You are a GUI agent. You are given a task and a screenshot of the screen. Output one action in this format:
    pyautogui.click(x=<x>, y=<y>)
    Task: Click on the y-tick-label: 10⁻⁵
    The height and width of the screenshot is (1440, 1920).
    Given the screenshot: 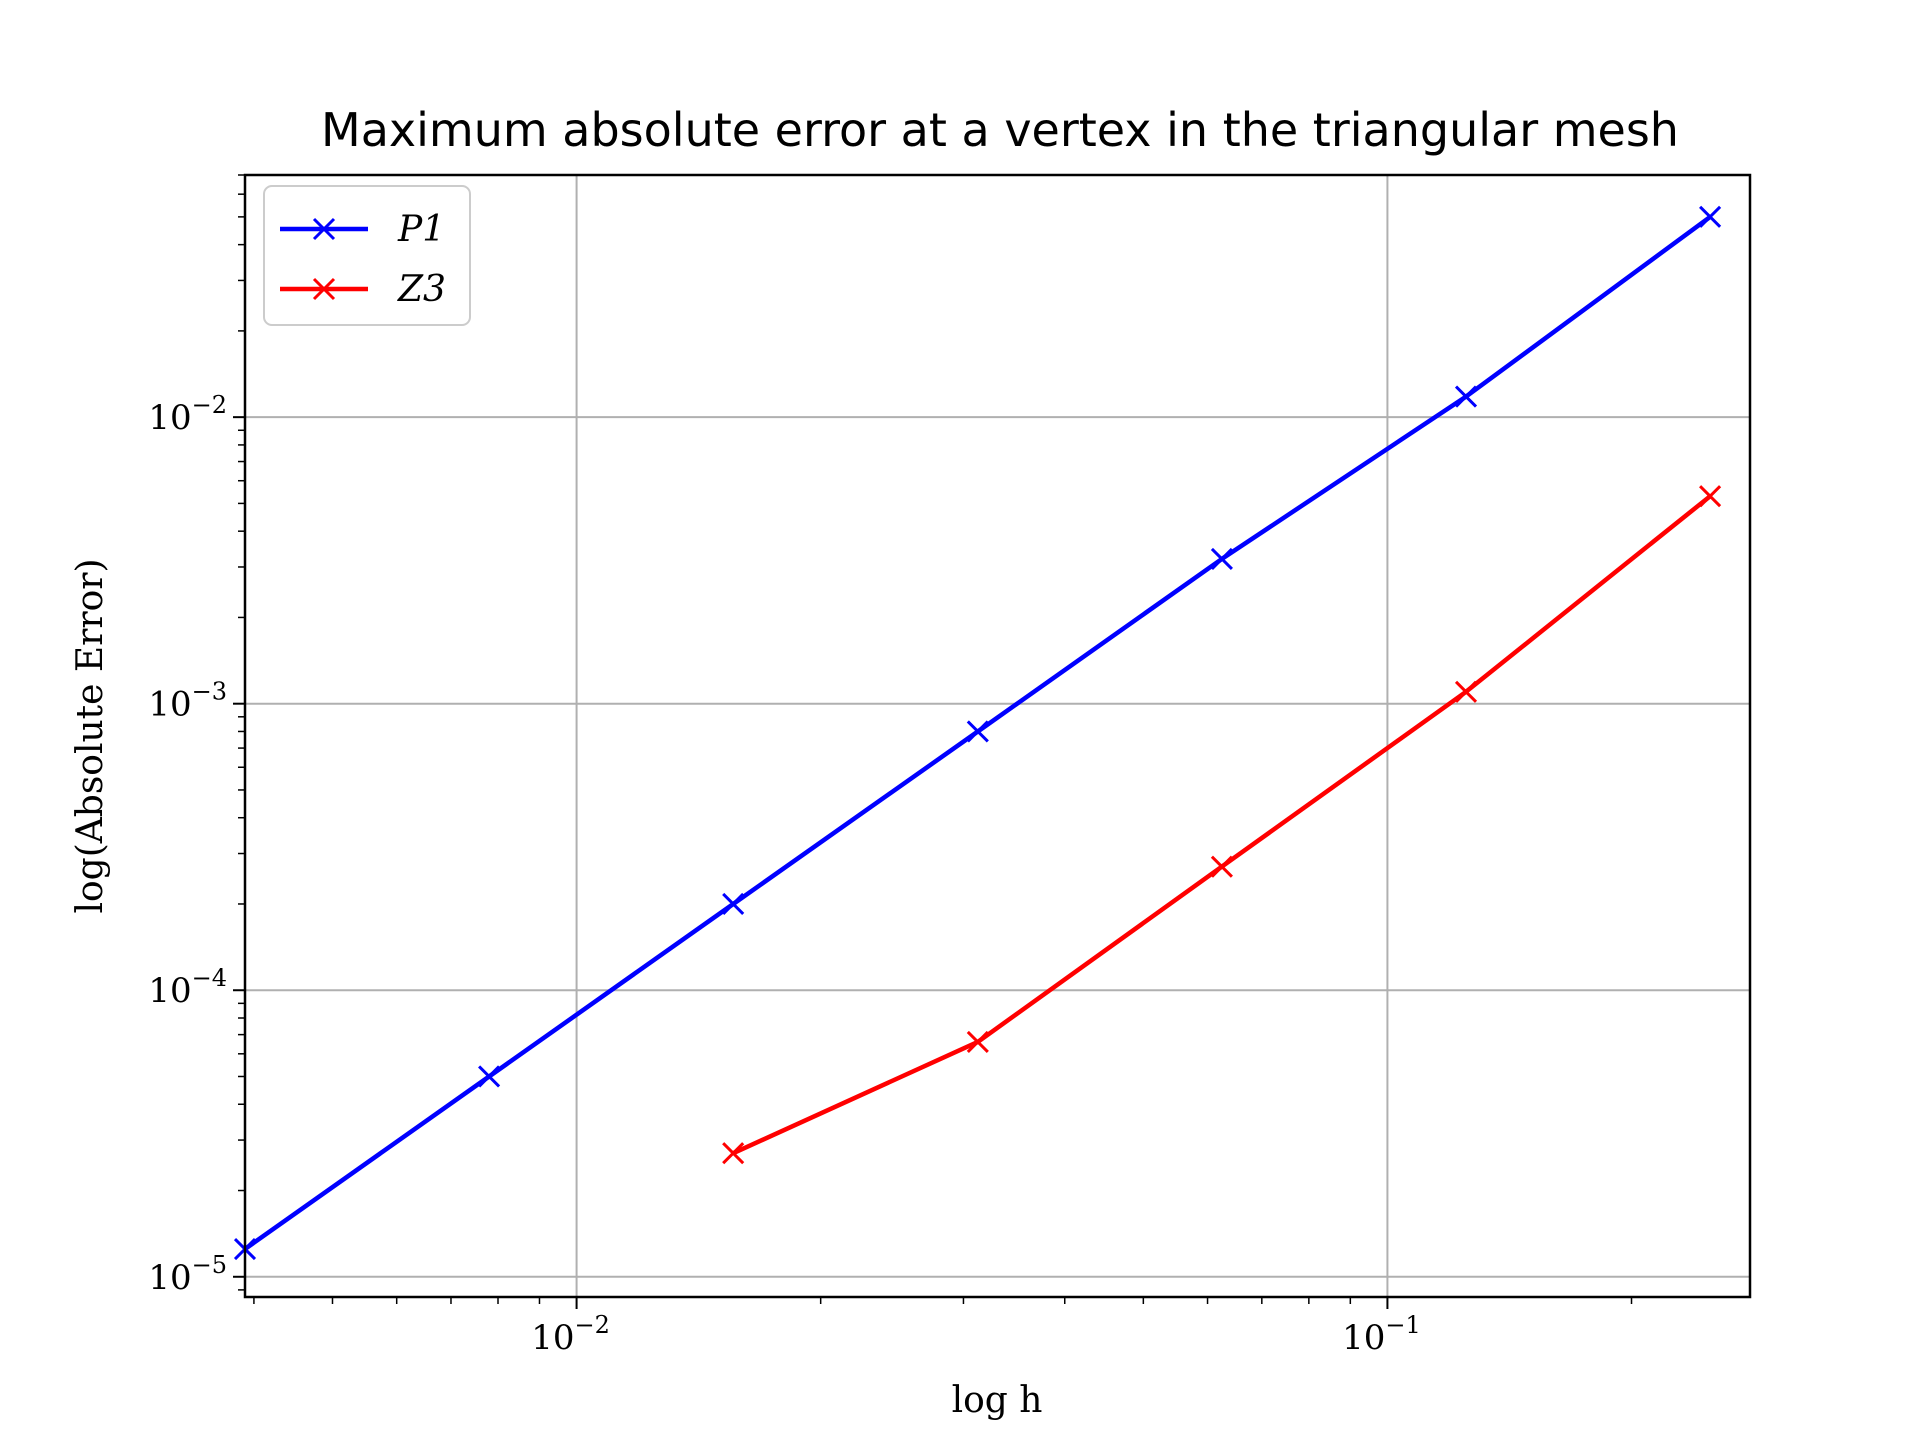 What is the action you would take?
    pyautogui.click(x=187, y=1274)
    